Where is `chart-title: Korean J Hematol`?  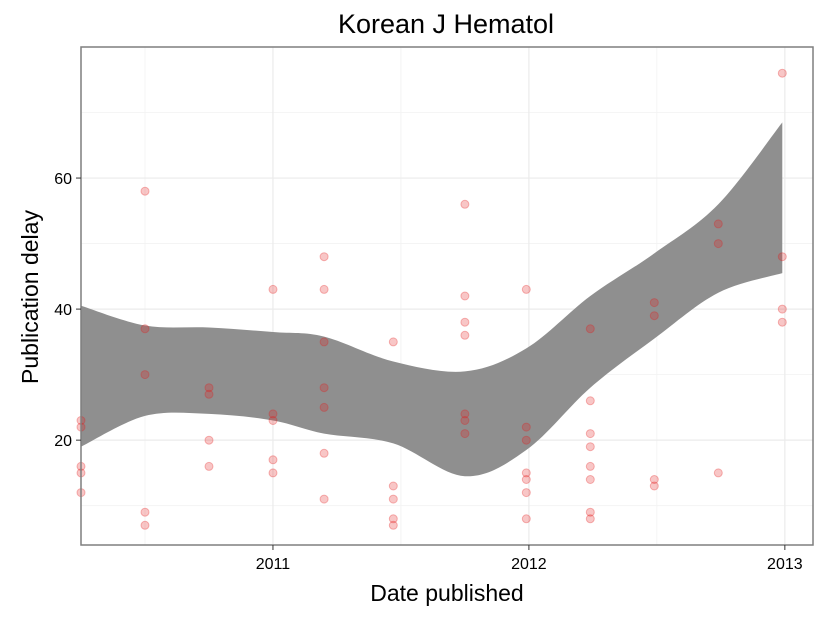
chart-title: Korean J Hematol is located at coordinates (446, 24).